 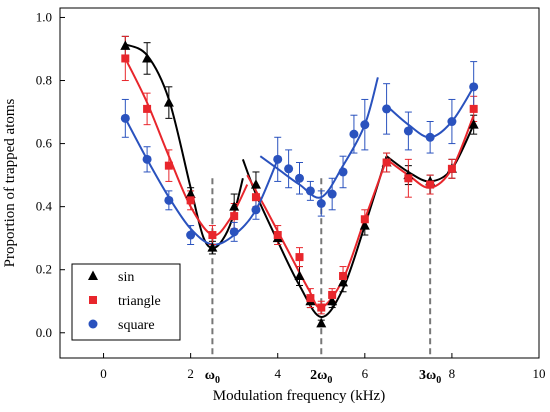 I want to click on x-tick-label: 10, so click(x=539, y=373).